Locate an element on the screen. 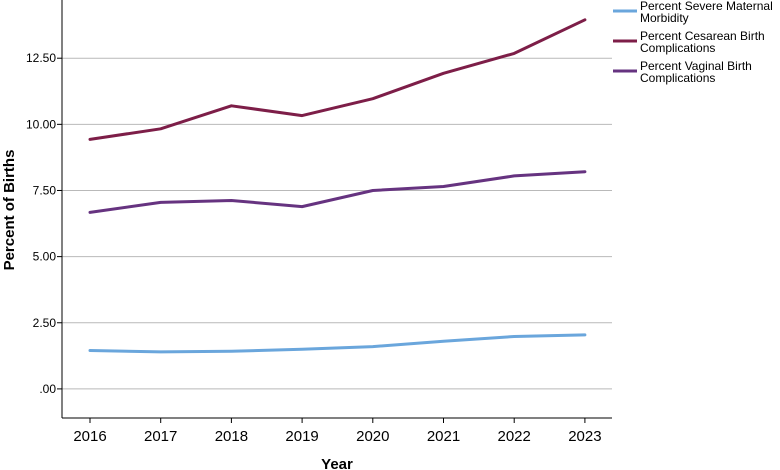  y-axis-ticks: .00 2.50 5.00 7.50 10.00 12.50 is located at coordinates (44, 223).